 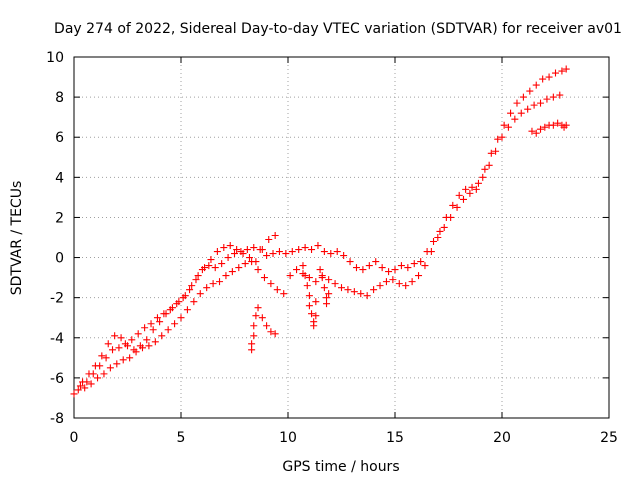 What do you see at coordinates (609, 438) in the screenshot?
I see `x-tick-label: 25` at bounding box center [609, 438].